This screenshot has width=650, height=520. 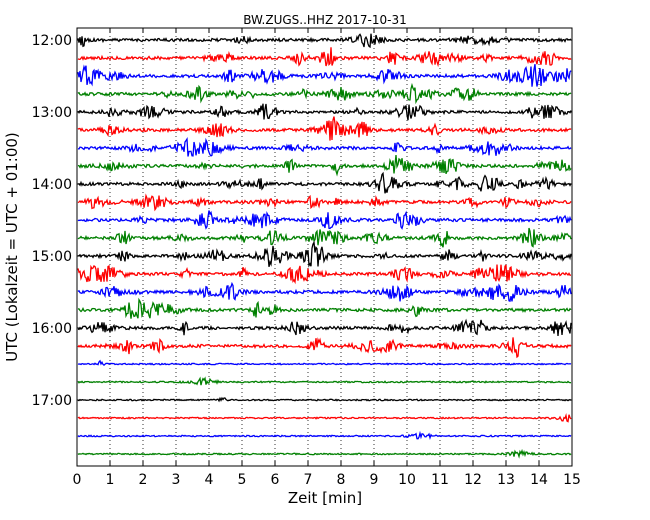 I want to click on x-tick-label: 11, so click(x=440, y=480).